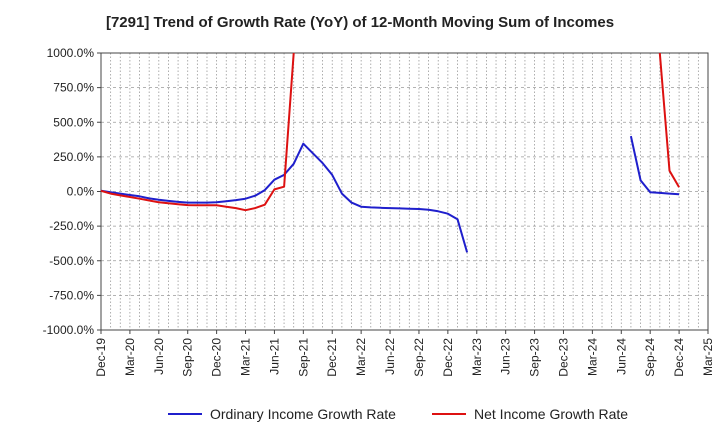 Image resolution: width=720 pixels, height=440 pixels. Describe the element at coordinates (159, 356) in the screenshot. I see `x-tick-label: Jun-20` at that location.